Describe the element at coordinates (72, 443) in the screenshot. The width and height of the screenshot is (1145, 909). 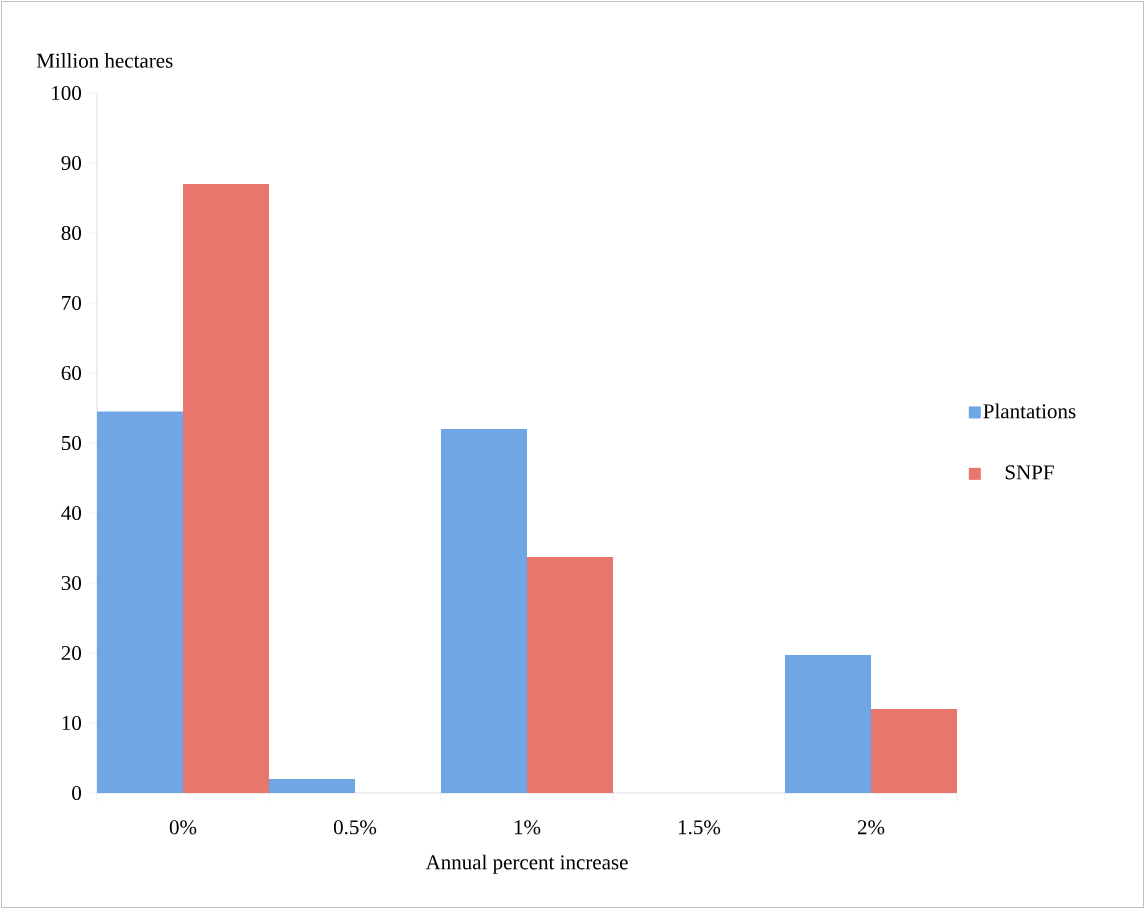
I see `y-tick-label: 50` at that location.